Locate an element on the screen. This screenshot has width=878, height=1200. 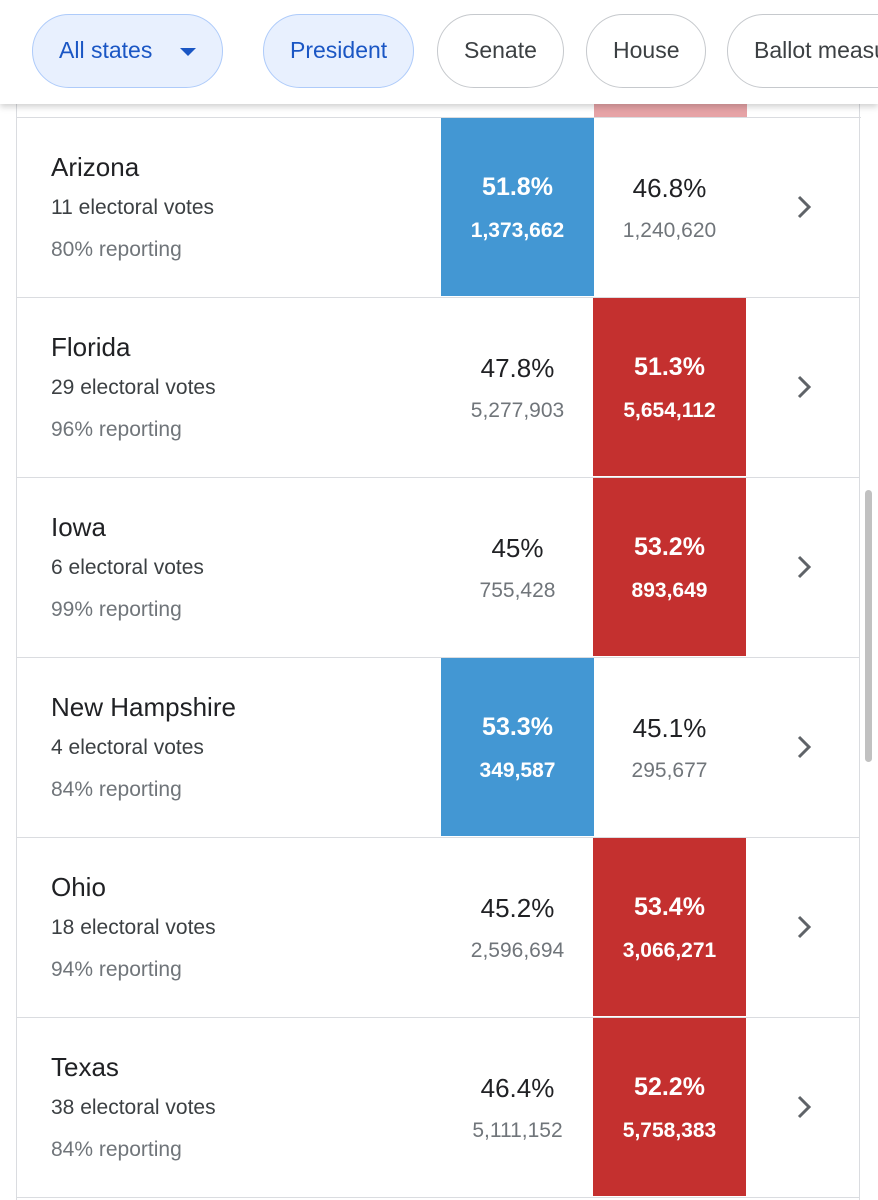
state-name: Iowa is located at coordinates (78, 527).